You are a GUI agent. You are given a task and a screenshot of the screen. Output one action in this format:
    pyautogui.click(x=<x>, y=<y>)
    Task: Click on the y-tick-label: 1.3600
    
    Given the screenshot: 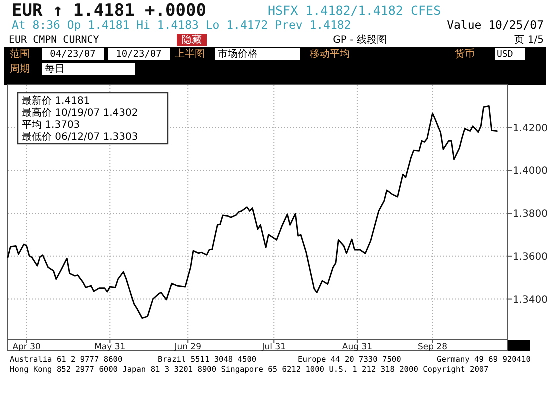 What is the action you would take?
    pyautogui.click(x=530, y=257)
    